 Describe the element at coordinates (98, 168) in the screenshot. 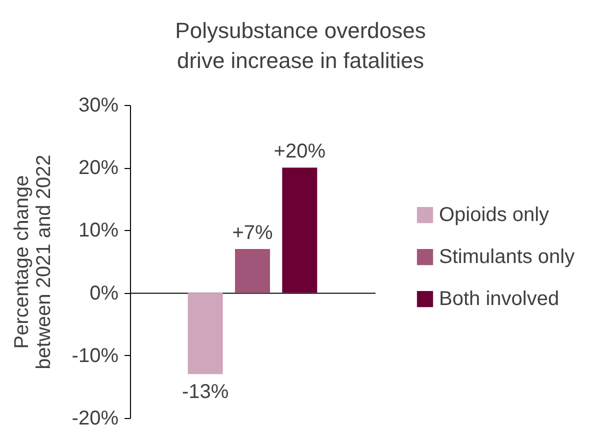

I see `y-tick-label: 20%` at that location.